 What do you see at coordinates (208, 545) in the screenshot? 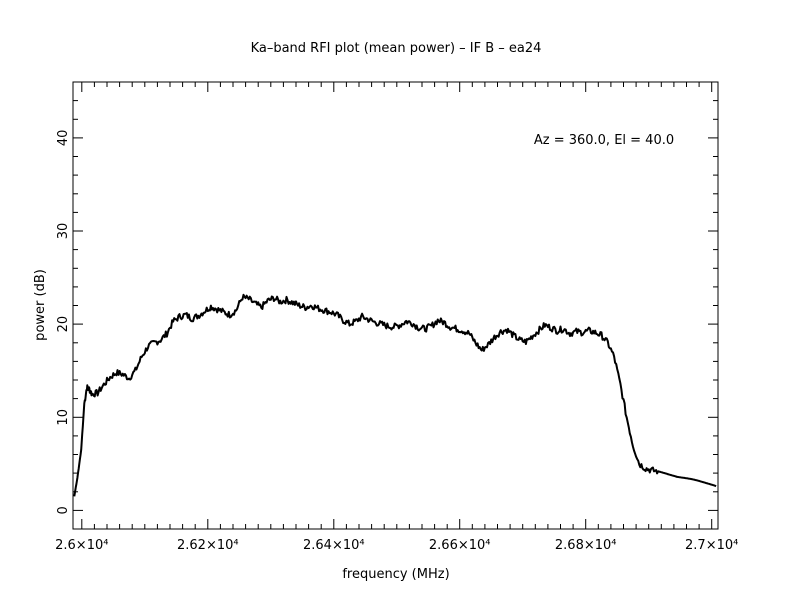
I see `x-tick-label-1: 2.62×10⁴` at bounding box center [208, 545].